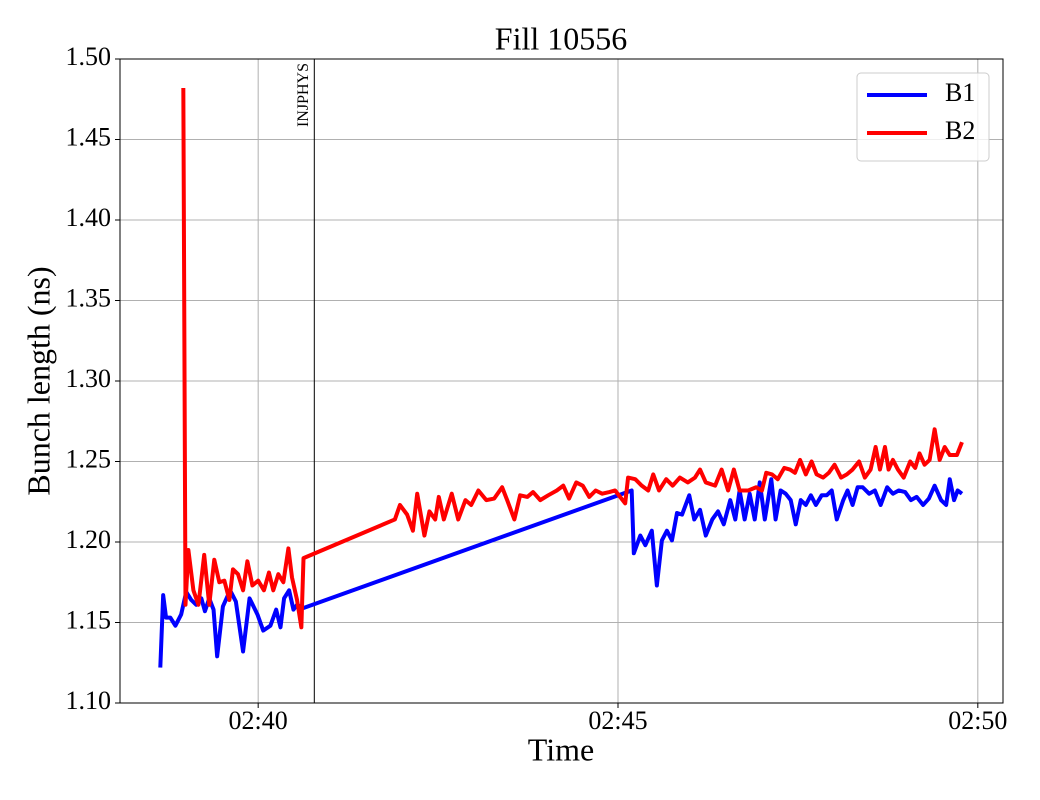 The image size is (1040, 800). What do you see at coordinates (561, 749) in the screenshot?
I see `x-axis-label: Time` at bounding box center [561, 749].